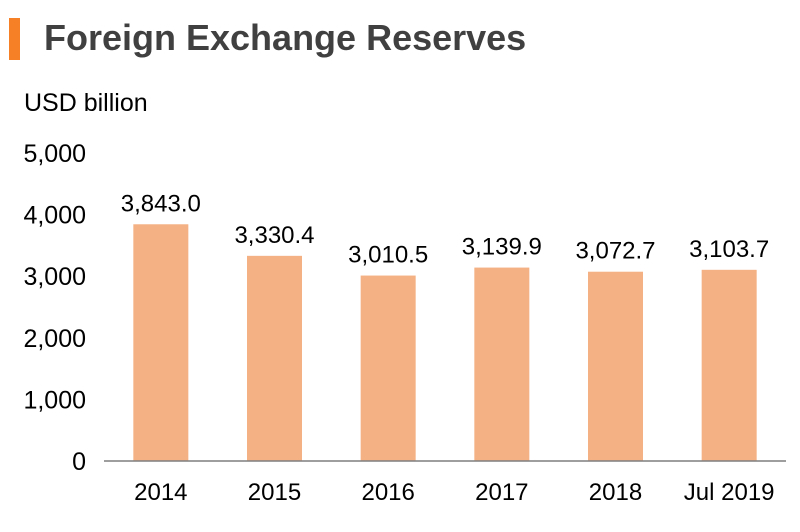 This screenshot has width=800, height=532. What do you see at coordinates (729, 492) in the screenshot?
I see `x-tick-label: Jul 2019` at bounding box center [729, 492].